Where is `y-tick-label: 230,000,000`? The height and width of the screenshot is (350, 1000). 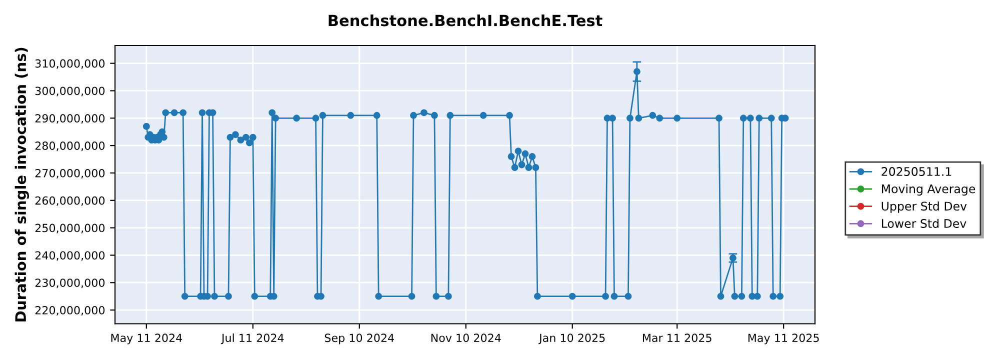
y-tick-label: 230,000,000 is located at coordinates (70, 283).